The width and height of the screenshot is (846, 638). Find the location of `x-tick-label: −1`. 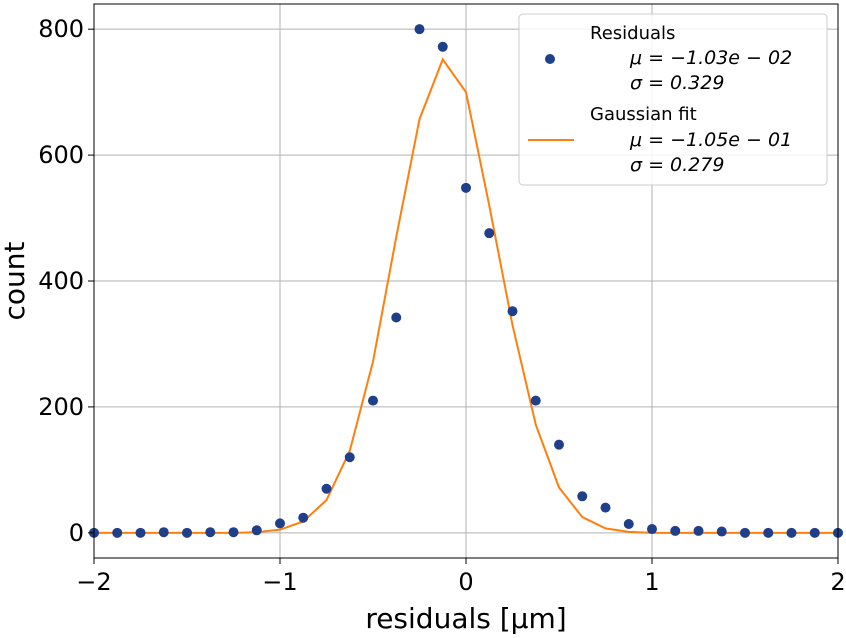

x-tick-label: −1 is located at coordinates (279, 582).